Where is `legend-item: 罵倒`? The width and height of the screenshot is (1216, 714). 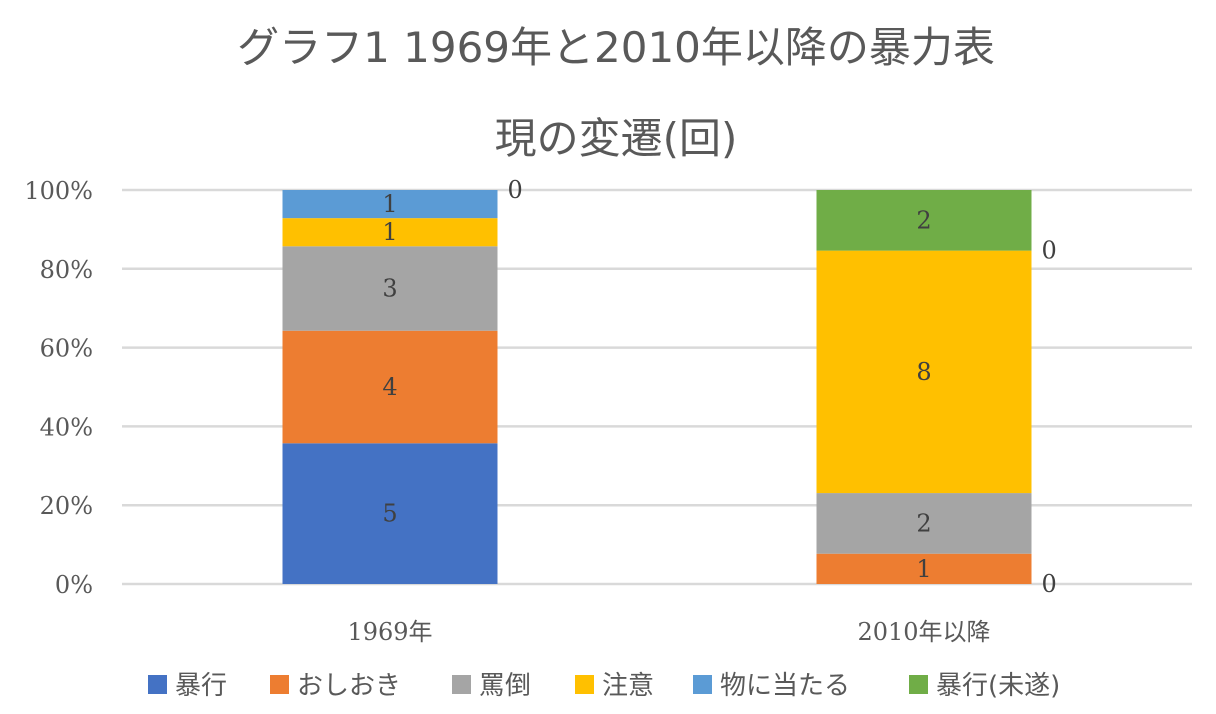
legend-item: 罵倒 is located at coordinates (491, 686).